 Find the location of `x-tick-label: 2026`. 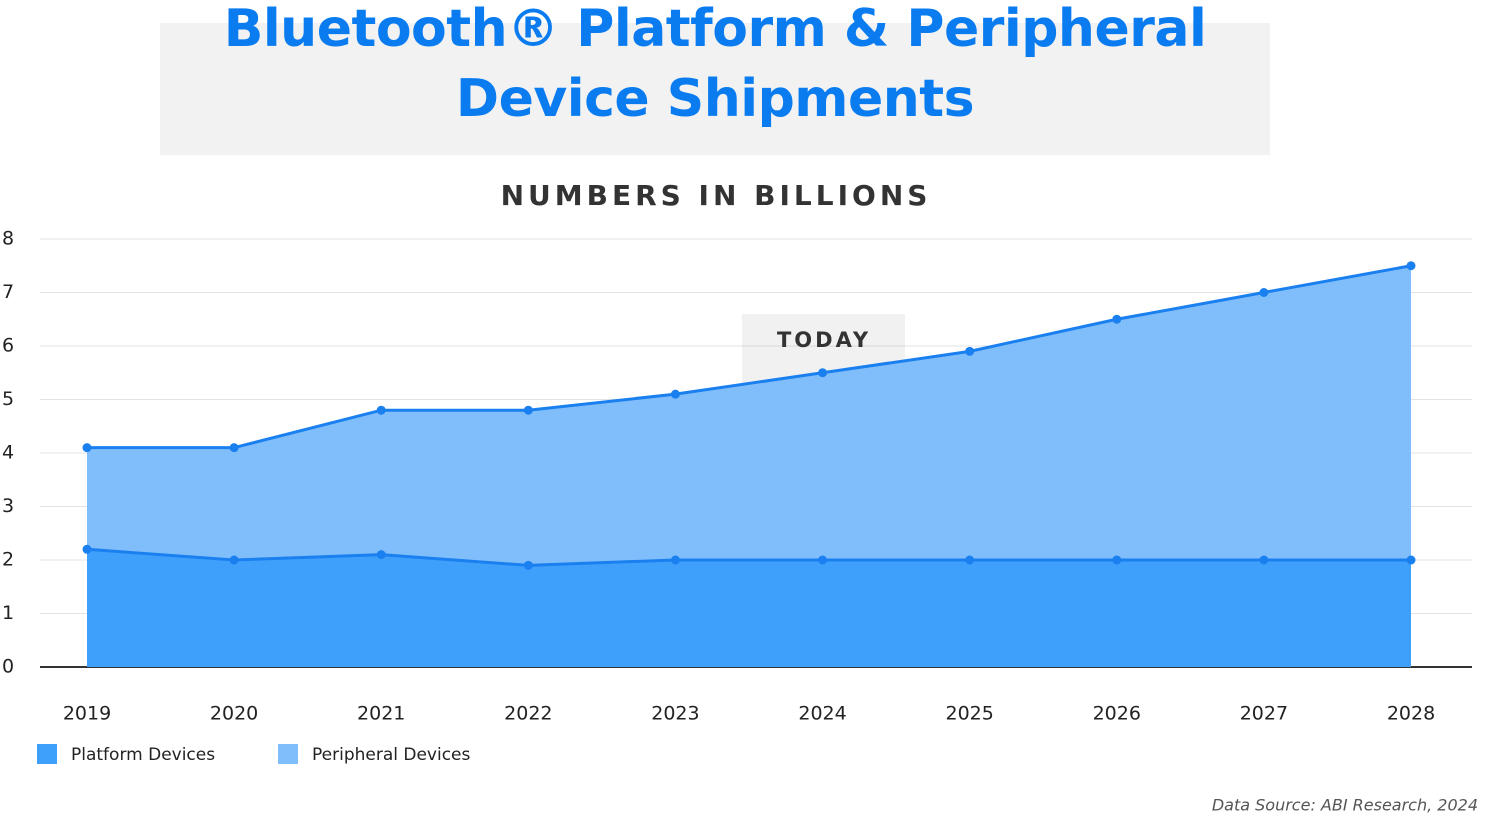

x-tick-label: 2026 is located at coordinates (1117, 714).